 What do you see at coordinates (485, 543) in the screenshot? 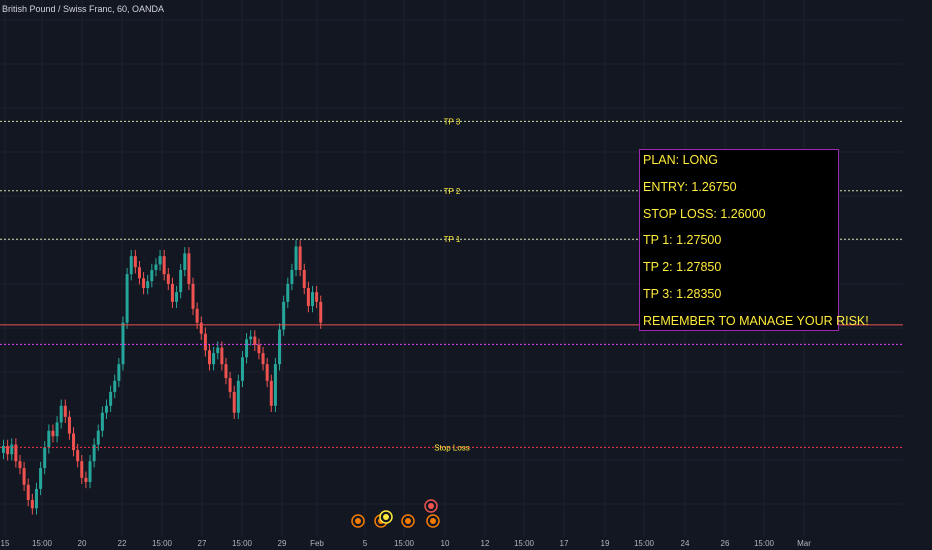
I see `time-axis-label: 12` at bounding box center [485, 543].